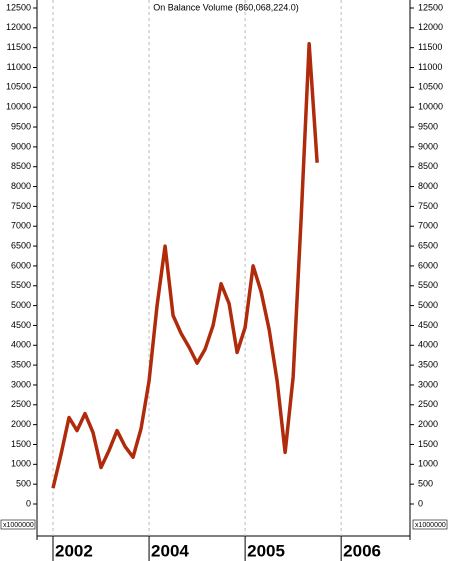  Describe the element at coordinates (362, 550) in the screenshot. I see `x-tick-label: 2006` at that location.